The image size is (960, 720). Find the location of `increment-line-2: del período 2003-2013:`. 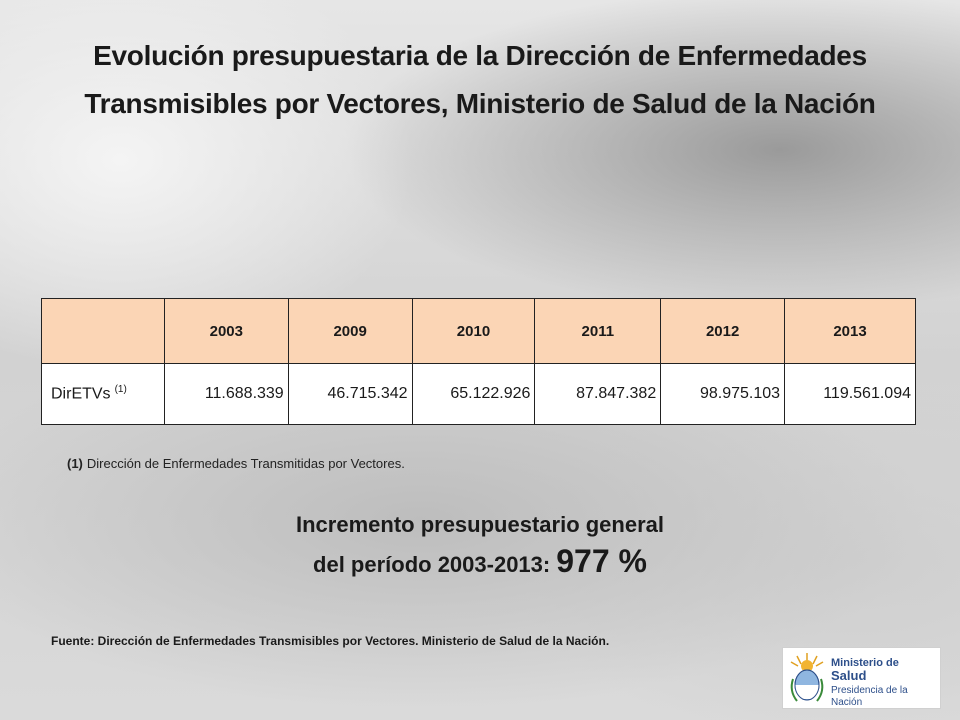

increment-line-2: del período 2003-2013: is located at coordinates (432, 564).